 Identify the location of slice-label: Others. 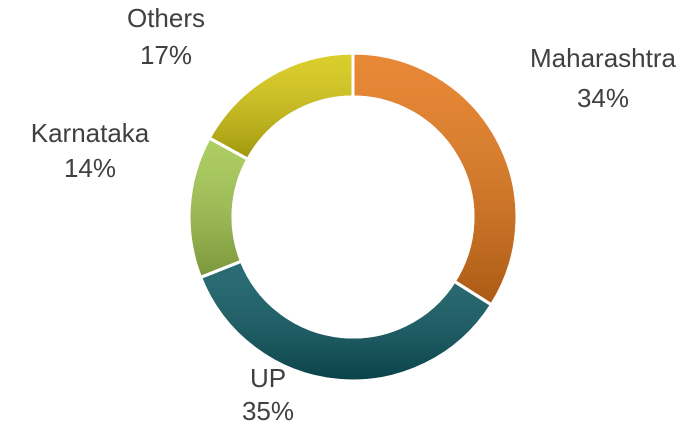
(166, 18).